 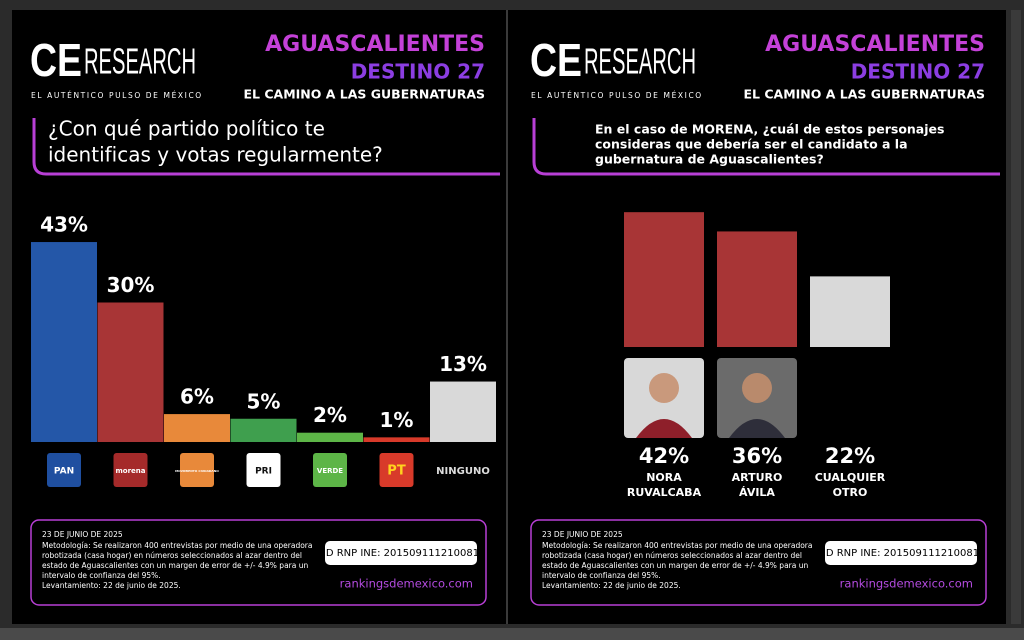 I want to click on category-label: VERDE, so click(x=330, y=471).